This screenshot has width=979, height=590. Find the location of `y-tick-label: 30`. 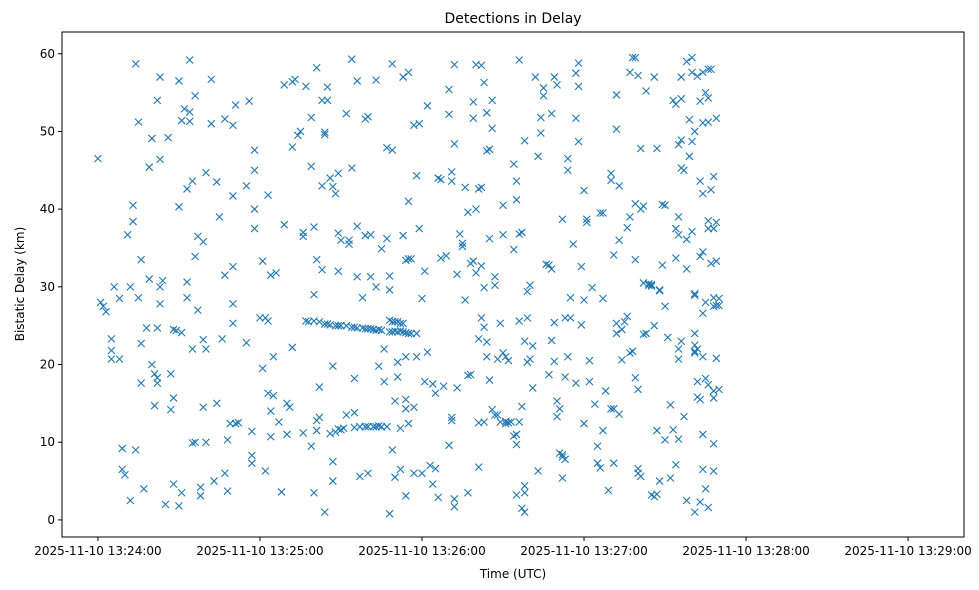

y-tick-label: 30 is located at coordinates (47, 287).